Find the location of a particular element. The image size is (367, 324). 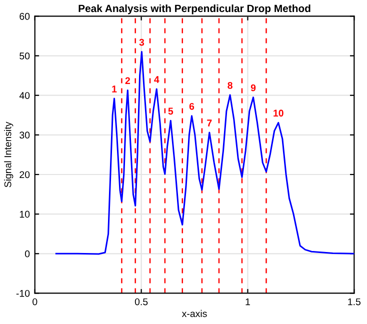

y-tick-label: 60 is located at coordinates (25, 16).